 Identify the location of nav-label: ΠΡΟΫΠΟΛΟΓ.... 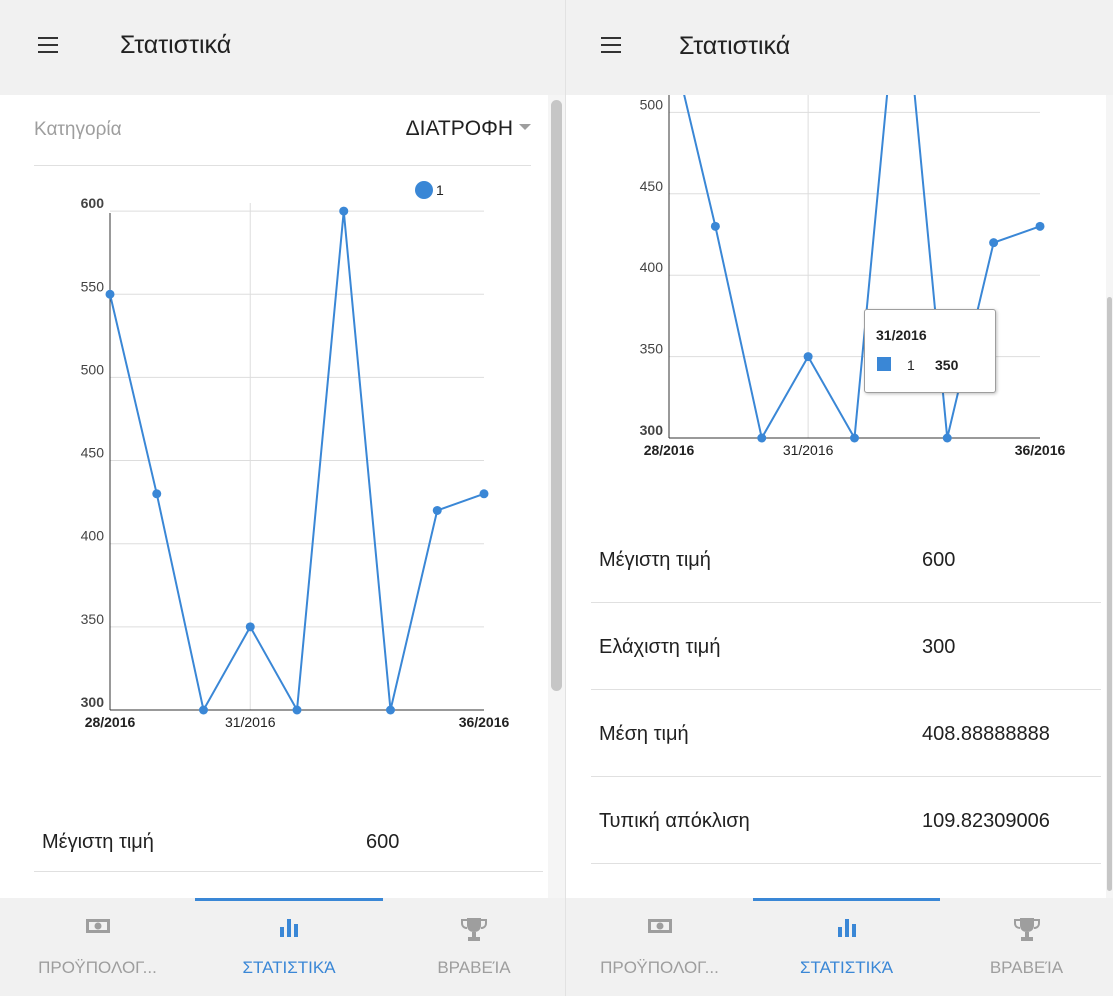
(659, 967).